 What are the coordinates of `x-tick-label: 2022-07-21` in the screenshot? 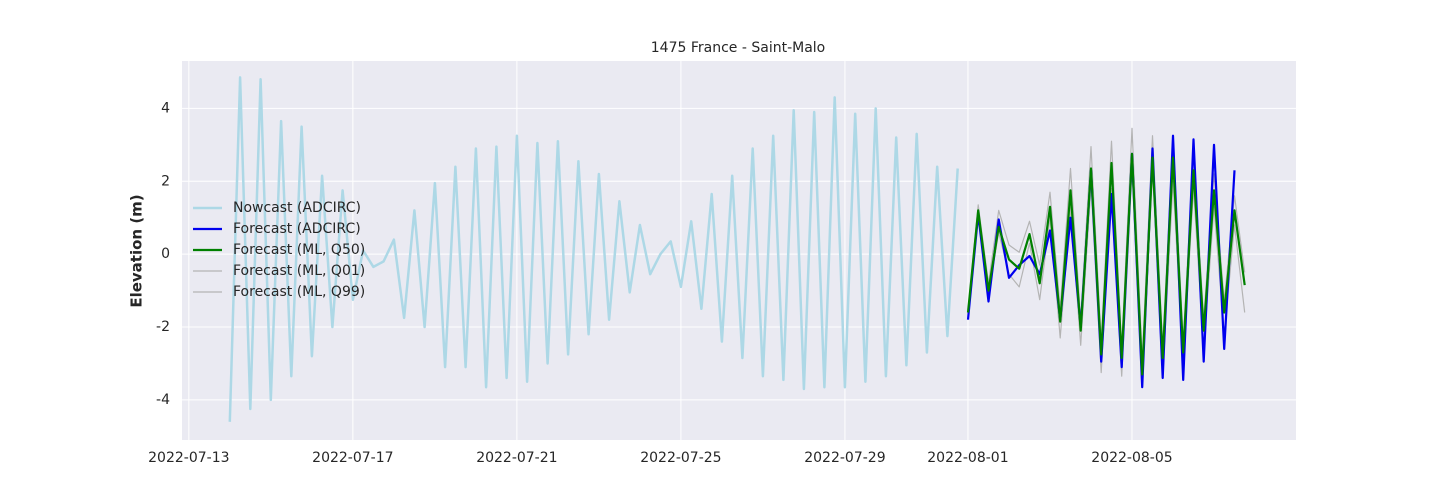 It's located at (516, 458).